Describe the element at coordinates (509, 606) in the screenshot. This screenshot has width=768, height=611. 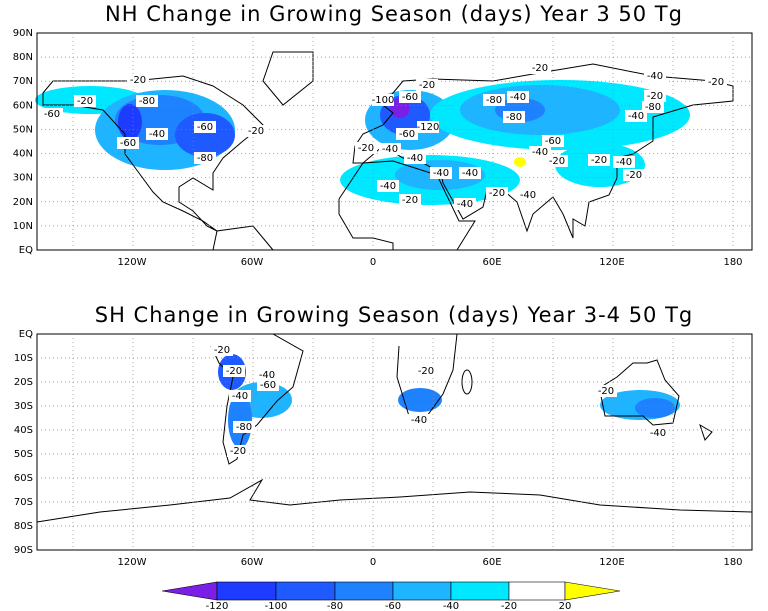
I see `colorbar-label: -20` at that location.